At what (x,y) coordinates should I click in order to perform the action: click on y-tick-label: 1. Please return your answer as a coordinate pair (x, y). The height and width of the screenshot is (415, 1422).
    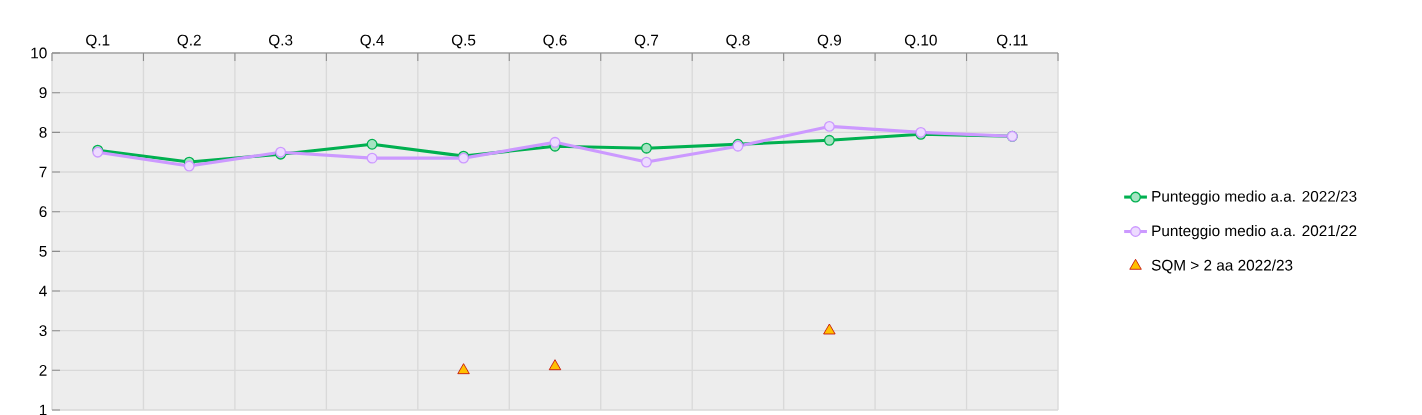
    Looking at the image, I should click on (43, 409).